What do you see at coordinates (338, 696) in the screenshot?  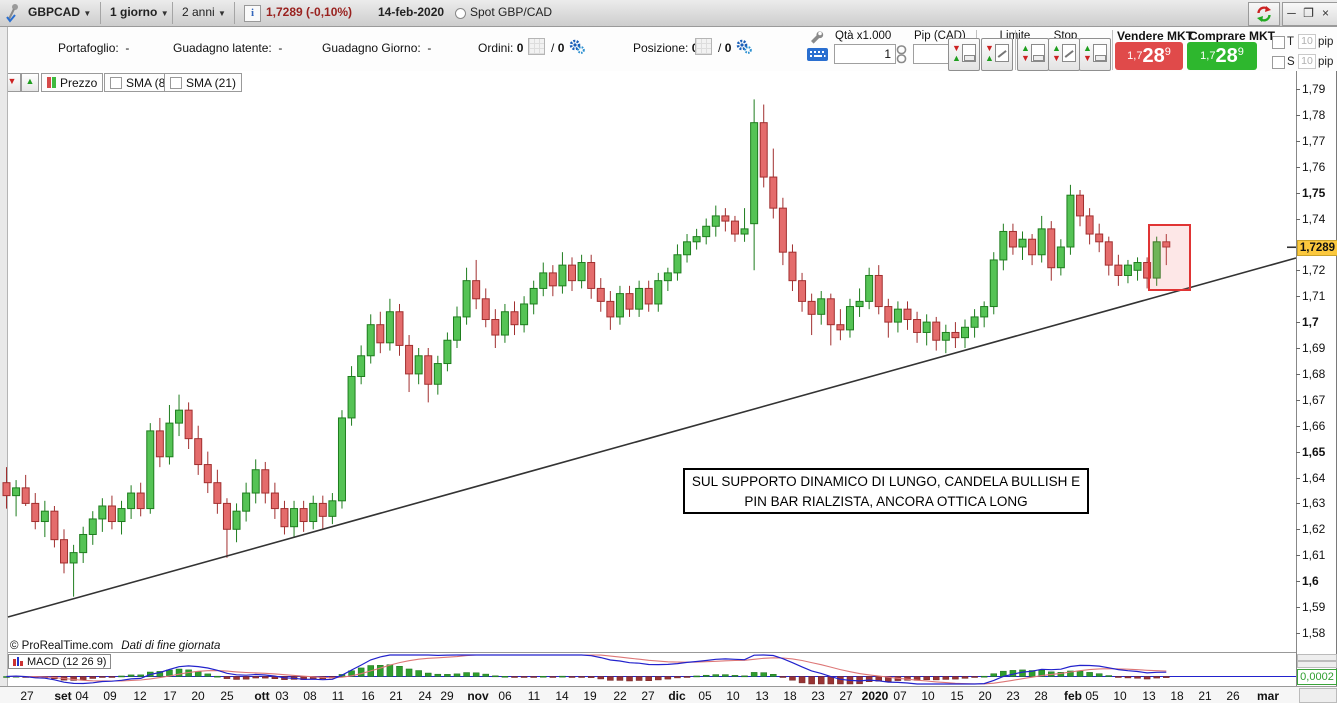 I see `date-tick-label: 11` at bounding box center [338, 696].